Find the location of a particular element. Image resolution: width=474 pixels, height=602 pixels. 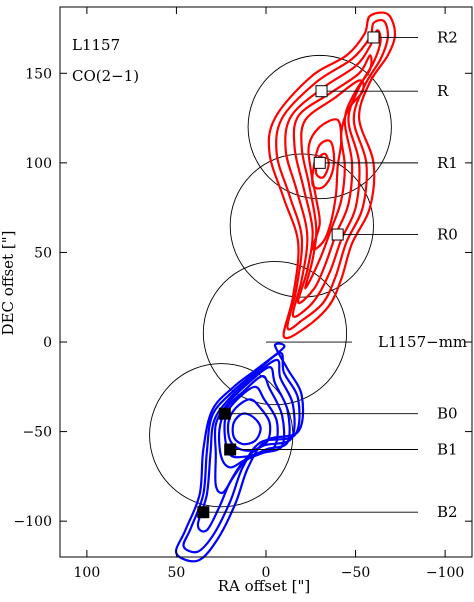

position-label-r: R is located at coordinates (443, 91).